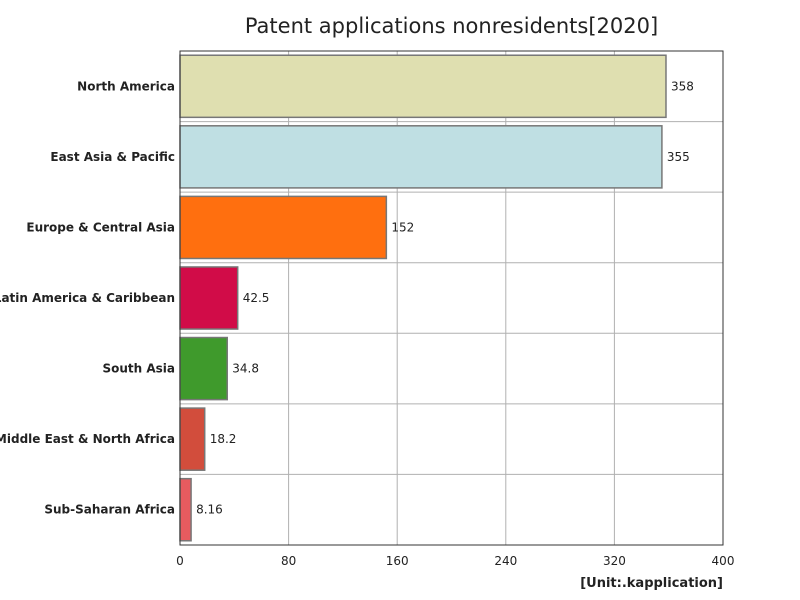 The width and height of the screenshot is (800, 600). I want to click on x-tick-label: 240, so click(505, 561).